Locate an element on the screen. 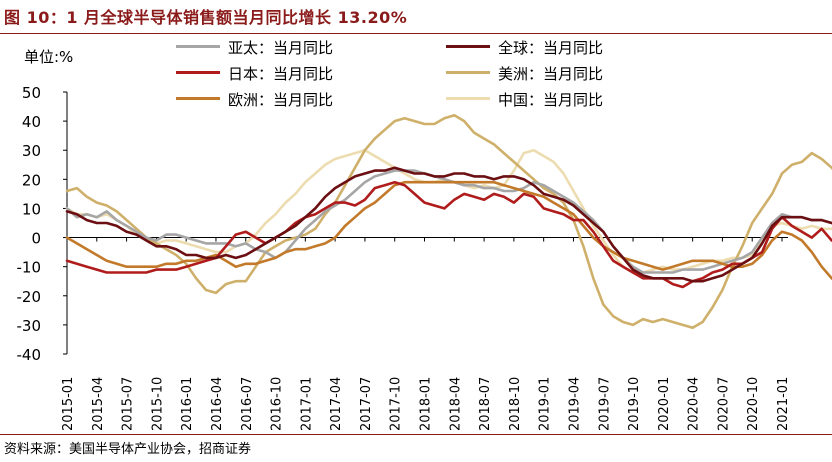  y-tick-label: 40 is located at coordinates (31, 122).